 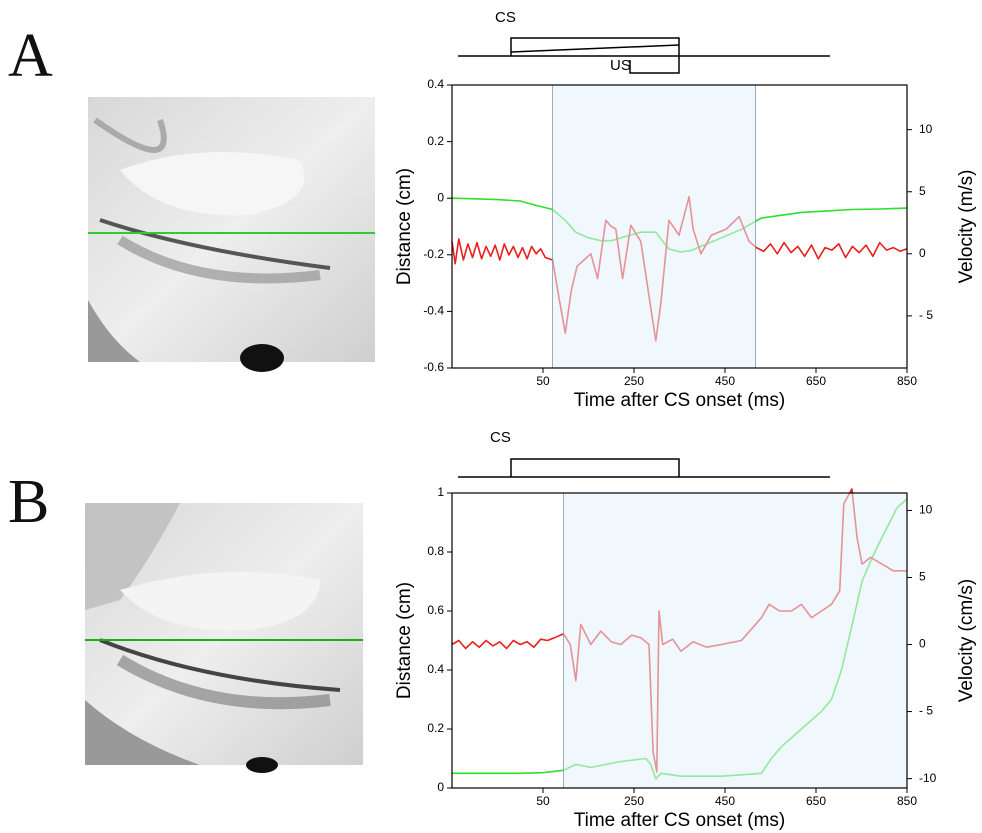 What do you see at coordinates (433, 254) in the screenshot?
I see `y-tick-label: -0.2` at bounding box center [433, 254].